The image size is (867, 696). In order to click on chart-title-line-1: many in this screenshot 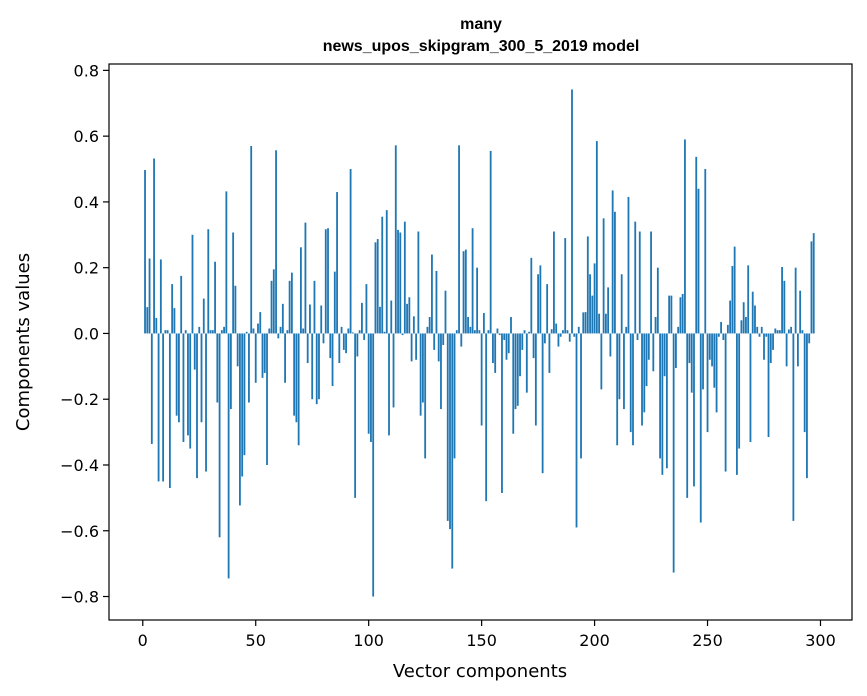, I will do `click(481, 24)`.